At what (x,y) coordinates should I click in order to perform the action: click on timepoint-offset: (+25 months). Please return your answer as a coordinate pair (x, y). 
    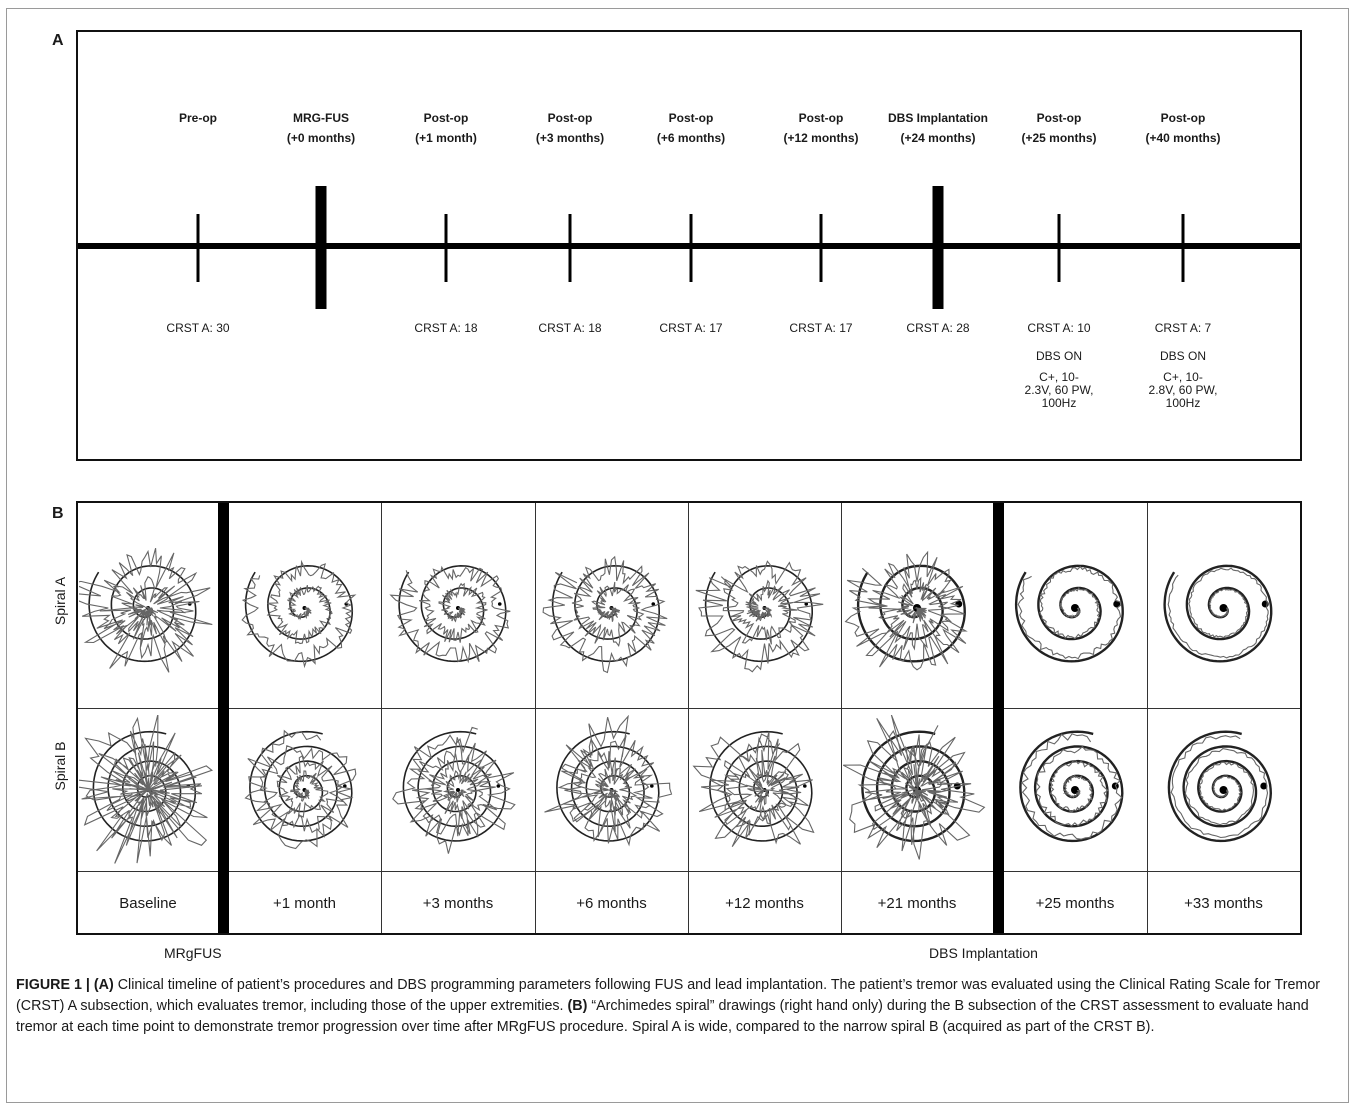
    Looking at the image, I should click on (1059, 138).